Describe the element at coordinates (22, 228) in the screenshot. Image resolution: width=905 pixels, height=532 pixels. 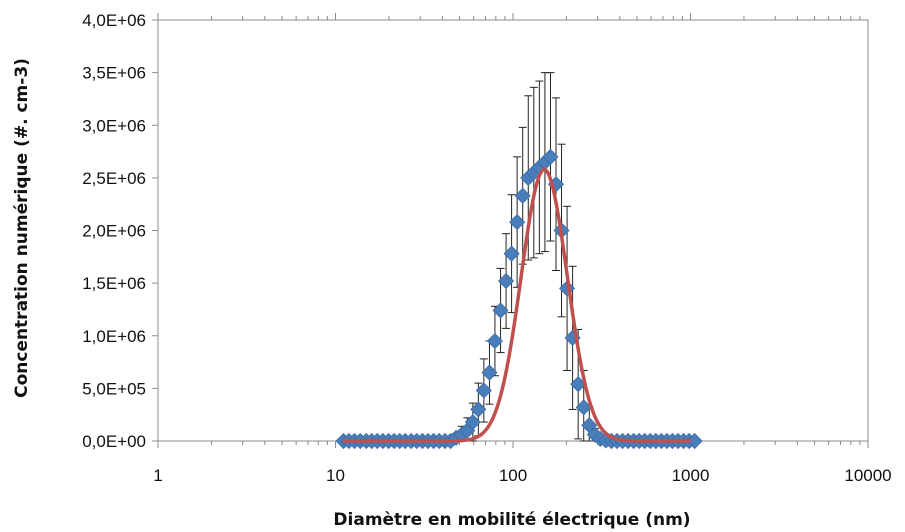
I see `y-axis-title: Concentration numérique (#. cm-3)` at that location.